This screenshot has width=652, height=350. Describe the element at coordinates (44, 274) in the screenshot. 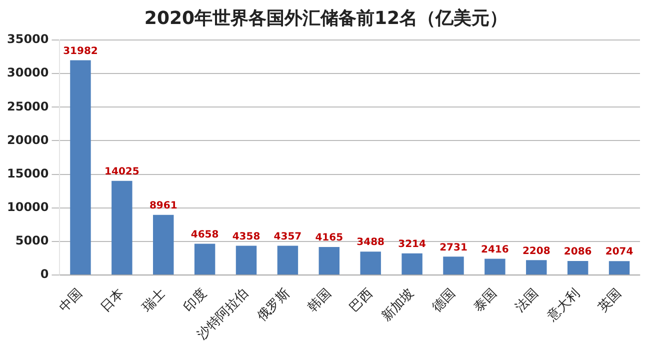

I see `y-tick-label: 0` at that location.